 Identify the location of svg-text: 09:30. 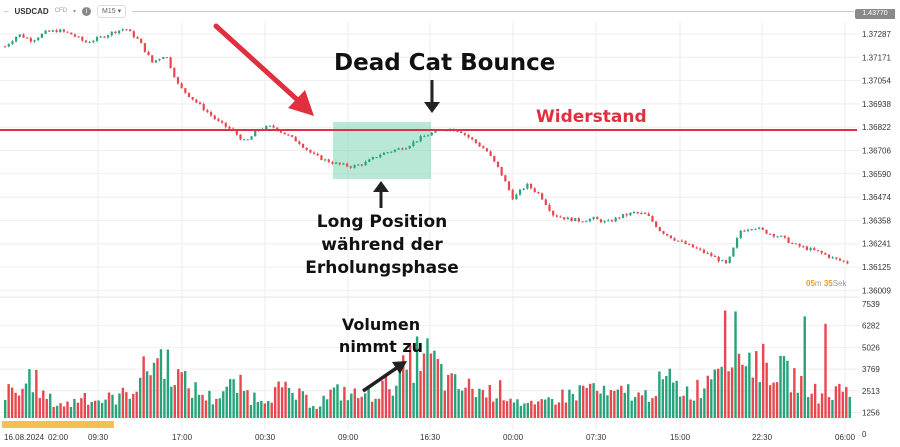
(98, 437).